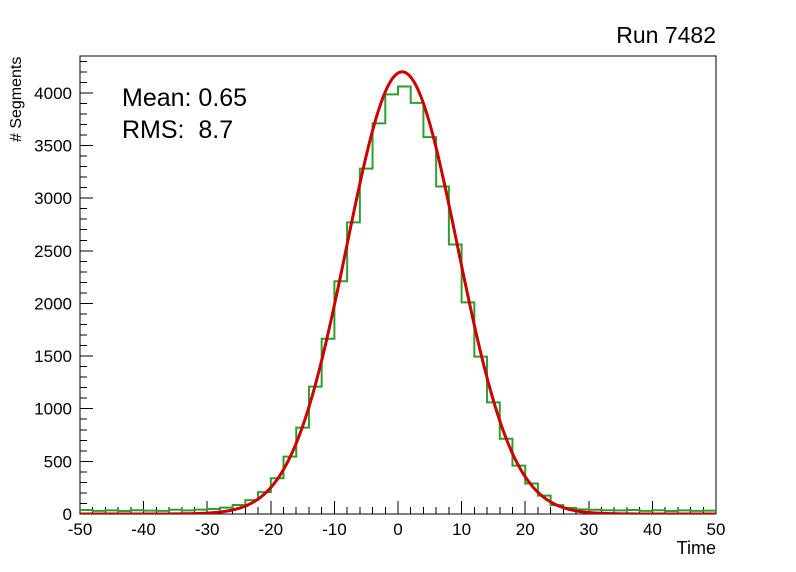 The width and height of the screenshot is (796, 572). I want to click on x-tick-label: 40, so click(652, 529).